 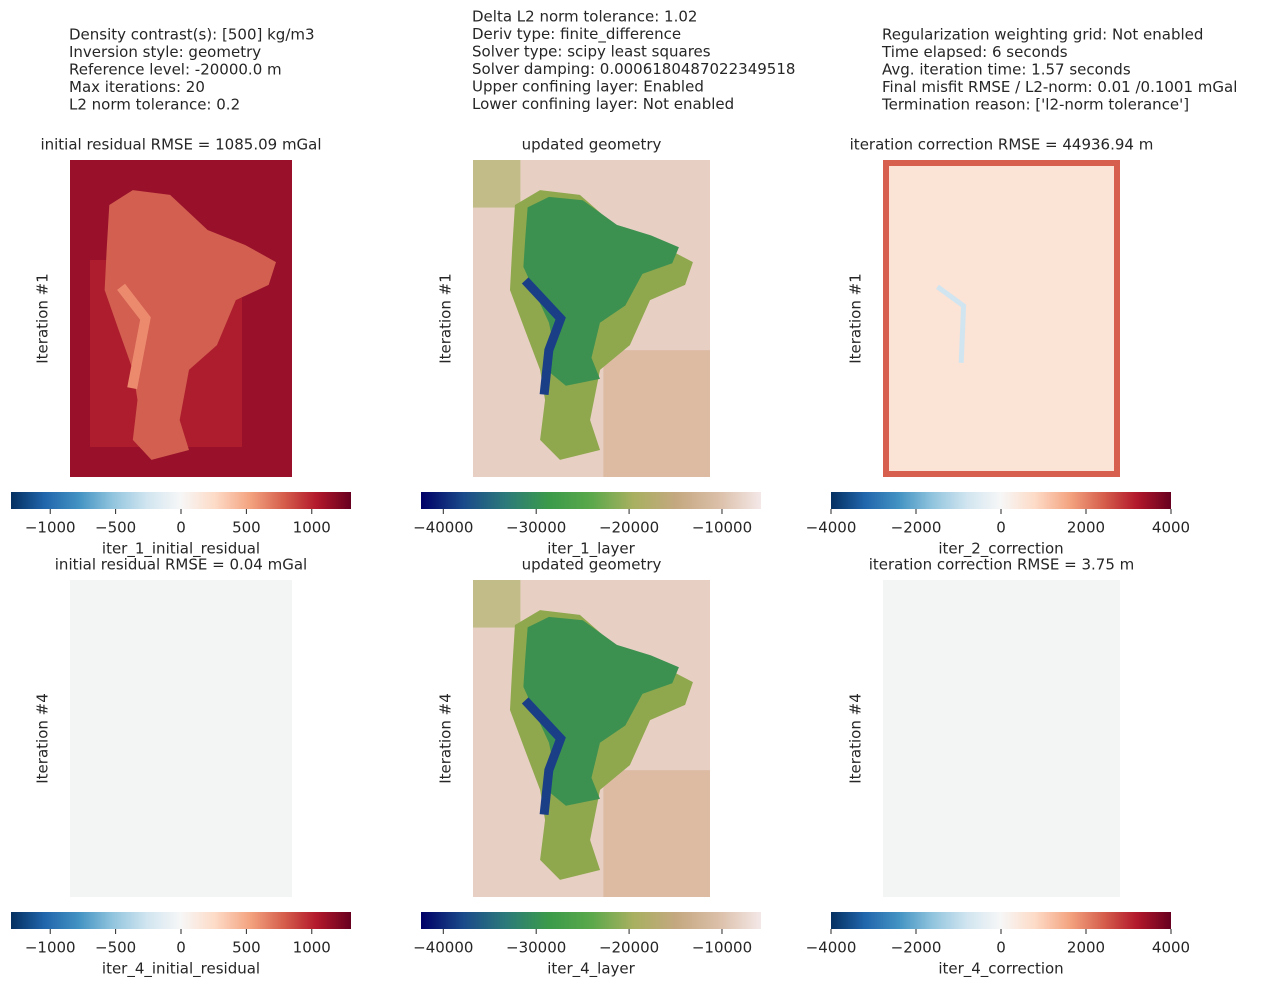 I want to click on colorbar-label: iter_4_correction, so click(x=1000, y=969).